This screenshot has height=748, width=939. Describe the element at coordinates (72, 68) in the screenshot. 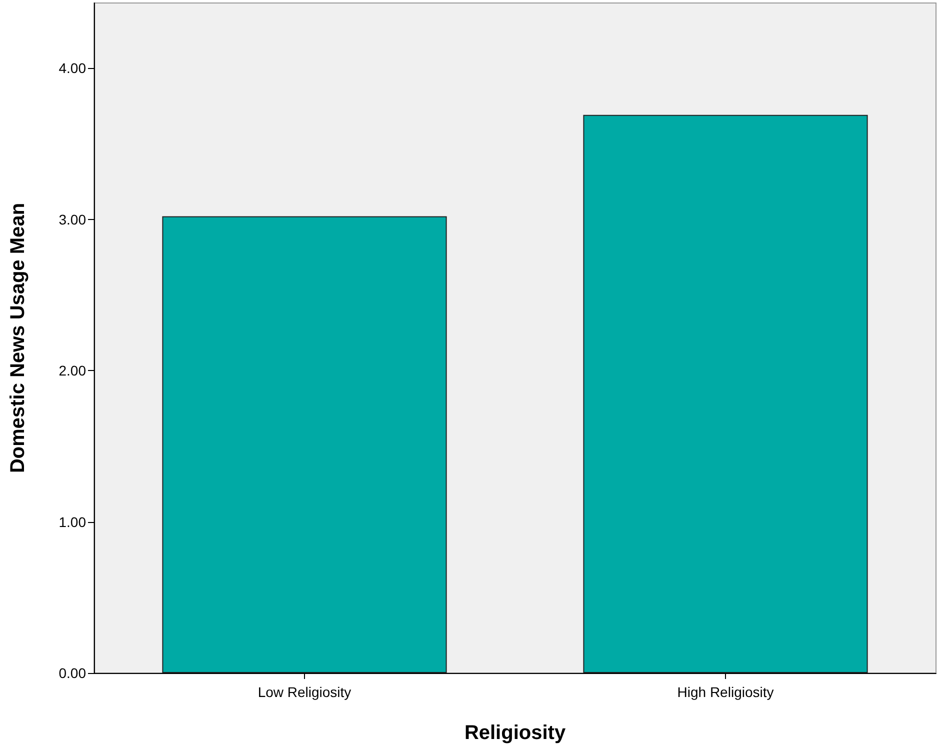

I see `y-tick-label: 4.00` at that location.